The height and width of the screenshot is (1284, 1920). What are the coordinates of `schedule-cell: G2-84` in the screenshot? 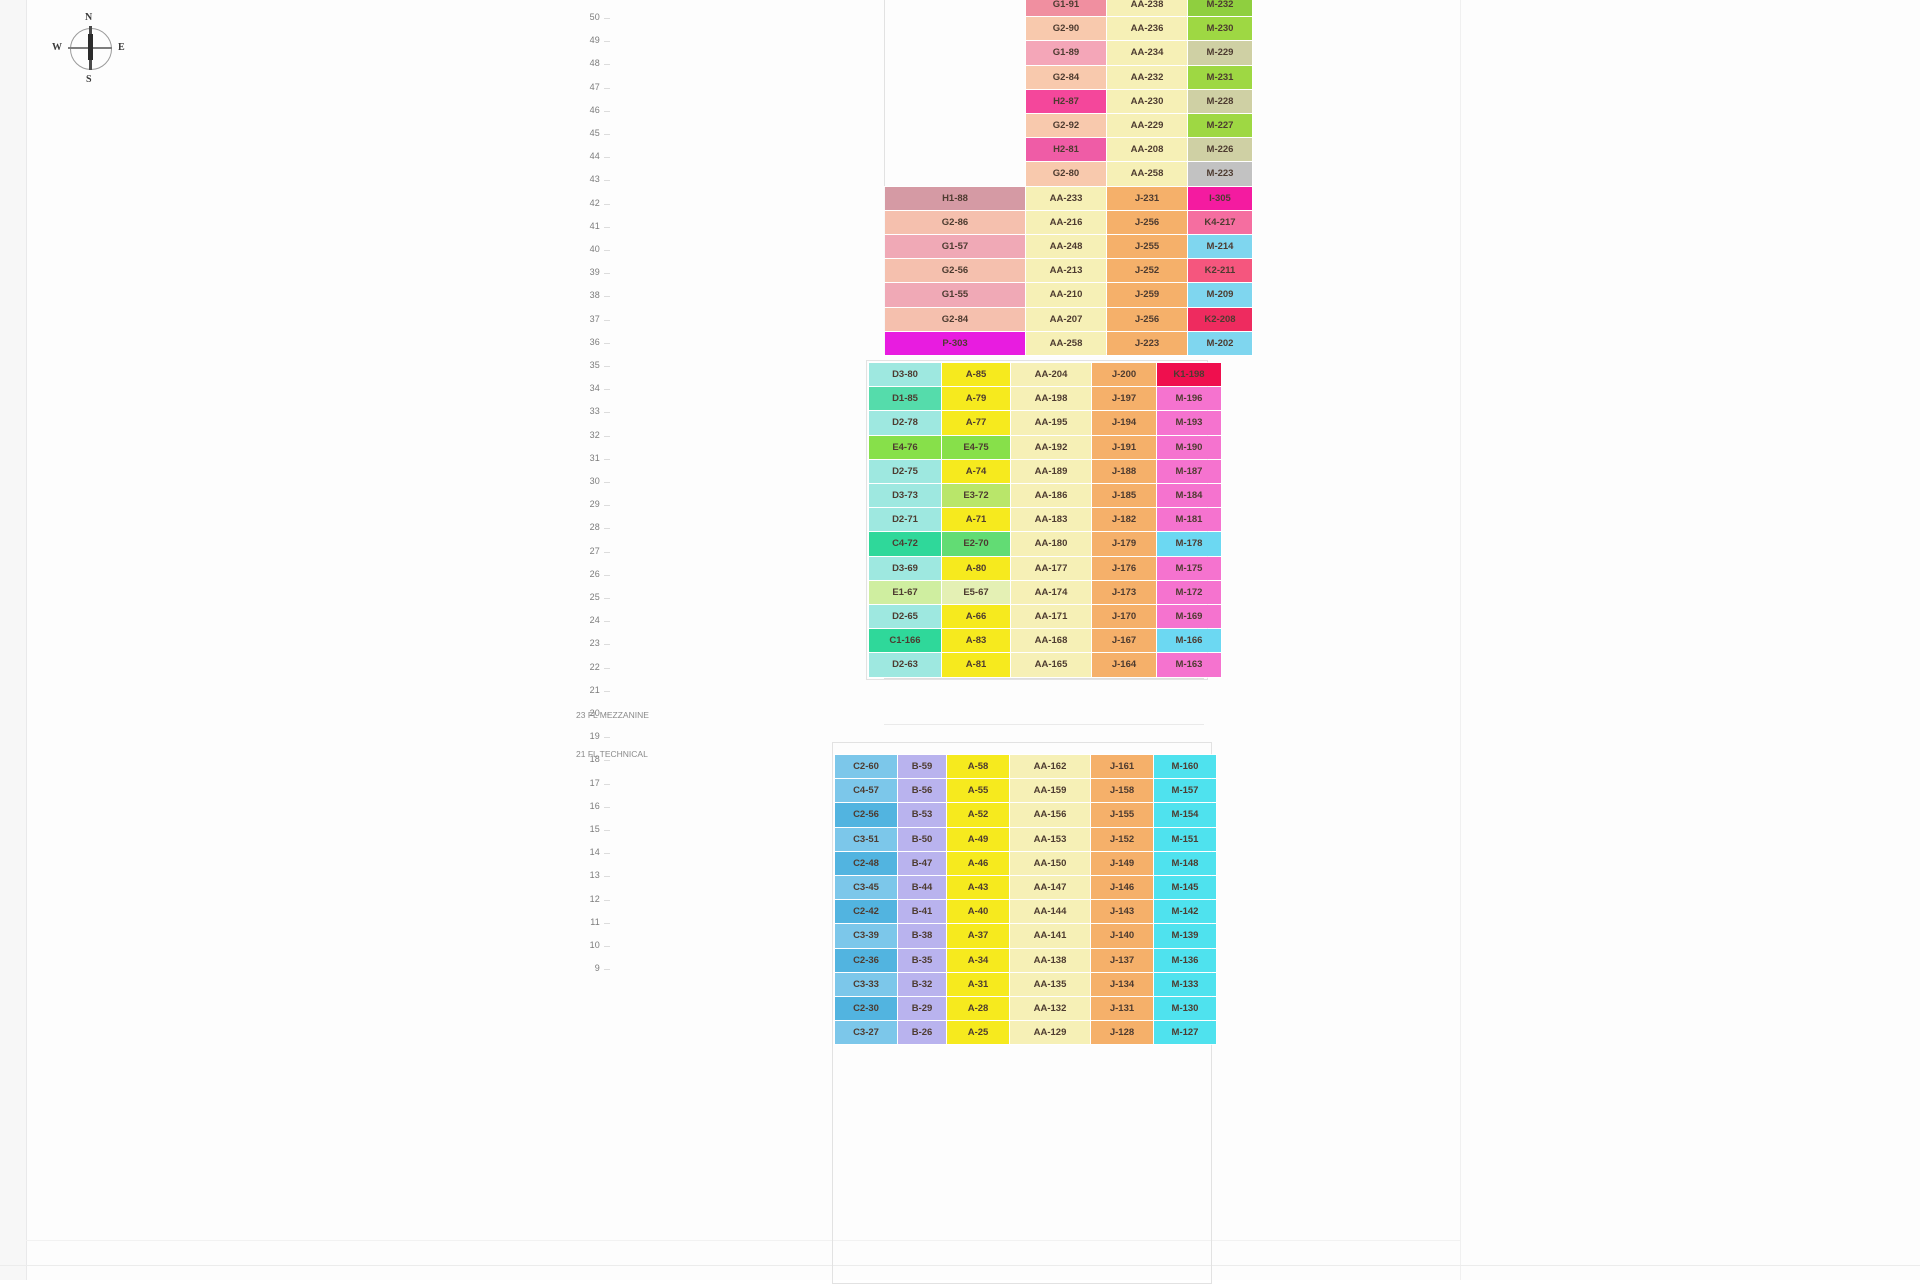 It's located at (1066, 77).